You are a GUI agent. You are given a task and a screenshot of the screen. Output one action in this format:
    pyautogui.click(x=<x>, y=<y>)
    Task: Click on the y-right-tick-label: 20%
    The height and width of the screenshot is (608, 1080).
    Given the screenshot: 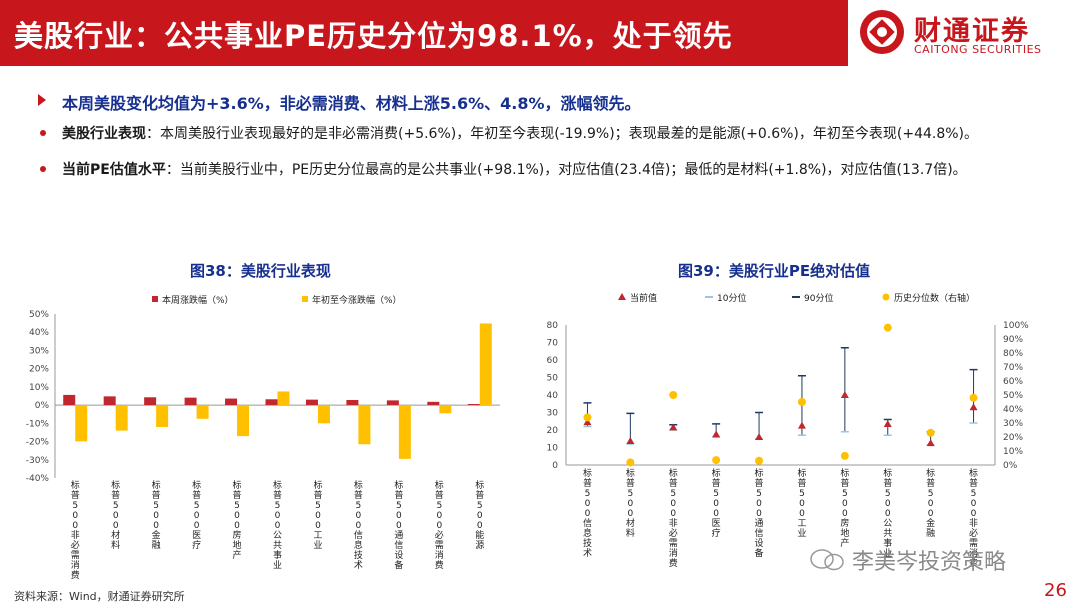 What is the action you would take?
    pyautogui.click(x=1013, y=438)
    